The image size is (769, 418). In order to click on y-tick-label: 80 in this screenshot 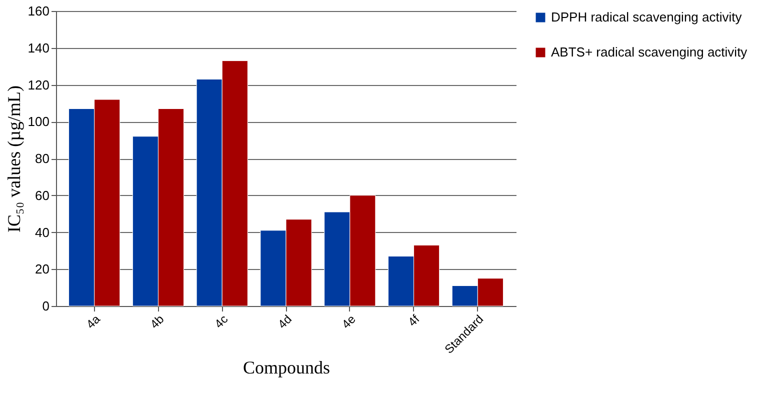, I will do `click(42, 158)`.